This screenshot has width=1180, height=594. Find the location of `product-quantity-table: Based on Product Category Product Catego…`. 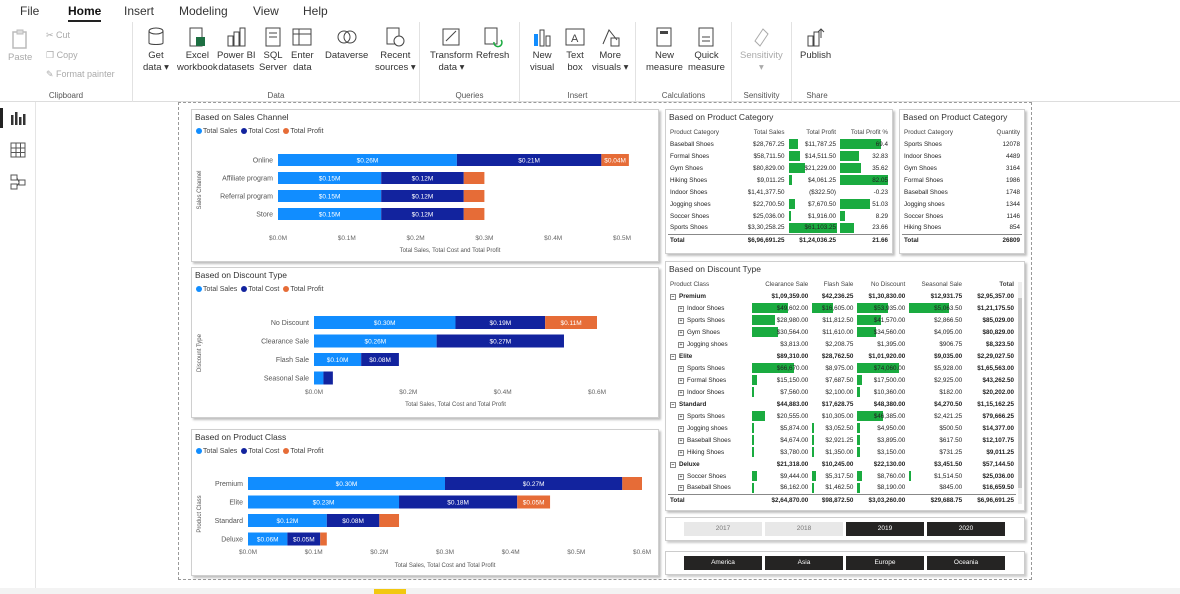

product-quantity-table: Based on Product Category Product Catego… is located at coordinates (962, 181).